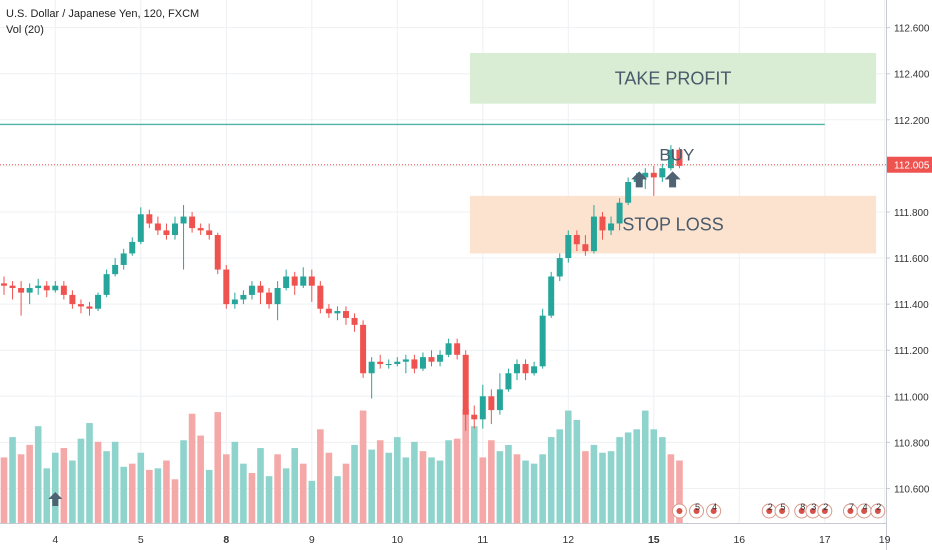 Image resolution: width=932 pixels, height=550 pixels. What do you see at coordinates (802, 507) in the screenshot?
I see `event-marker-count: 8` at bounding box center [802, 507].